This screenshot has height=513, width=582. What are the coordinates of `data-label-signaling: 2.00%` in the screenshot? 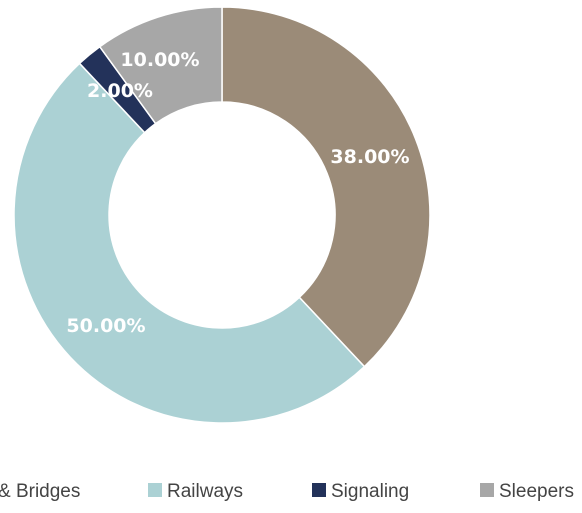 It's located at (120, 91).